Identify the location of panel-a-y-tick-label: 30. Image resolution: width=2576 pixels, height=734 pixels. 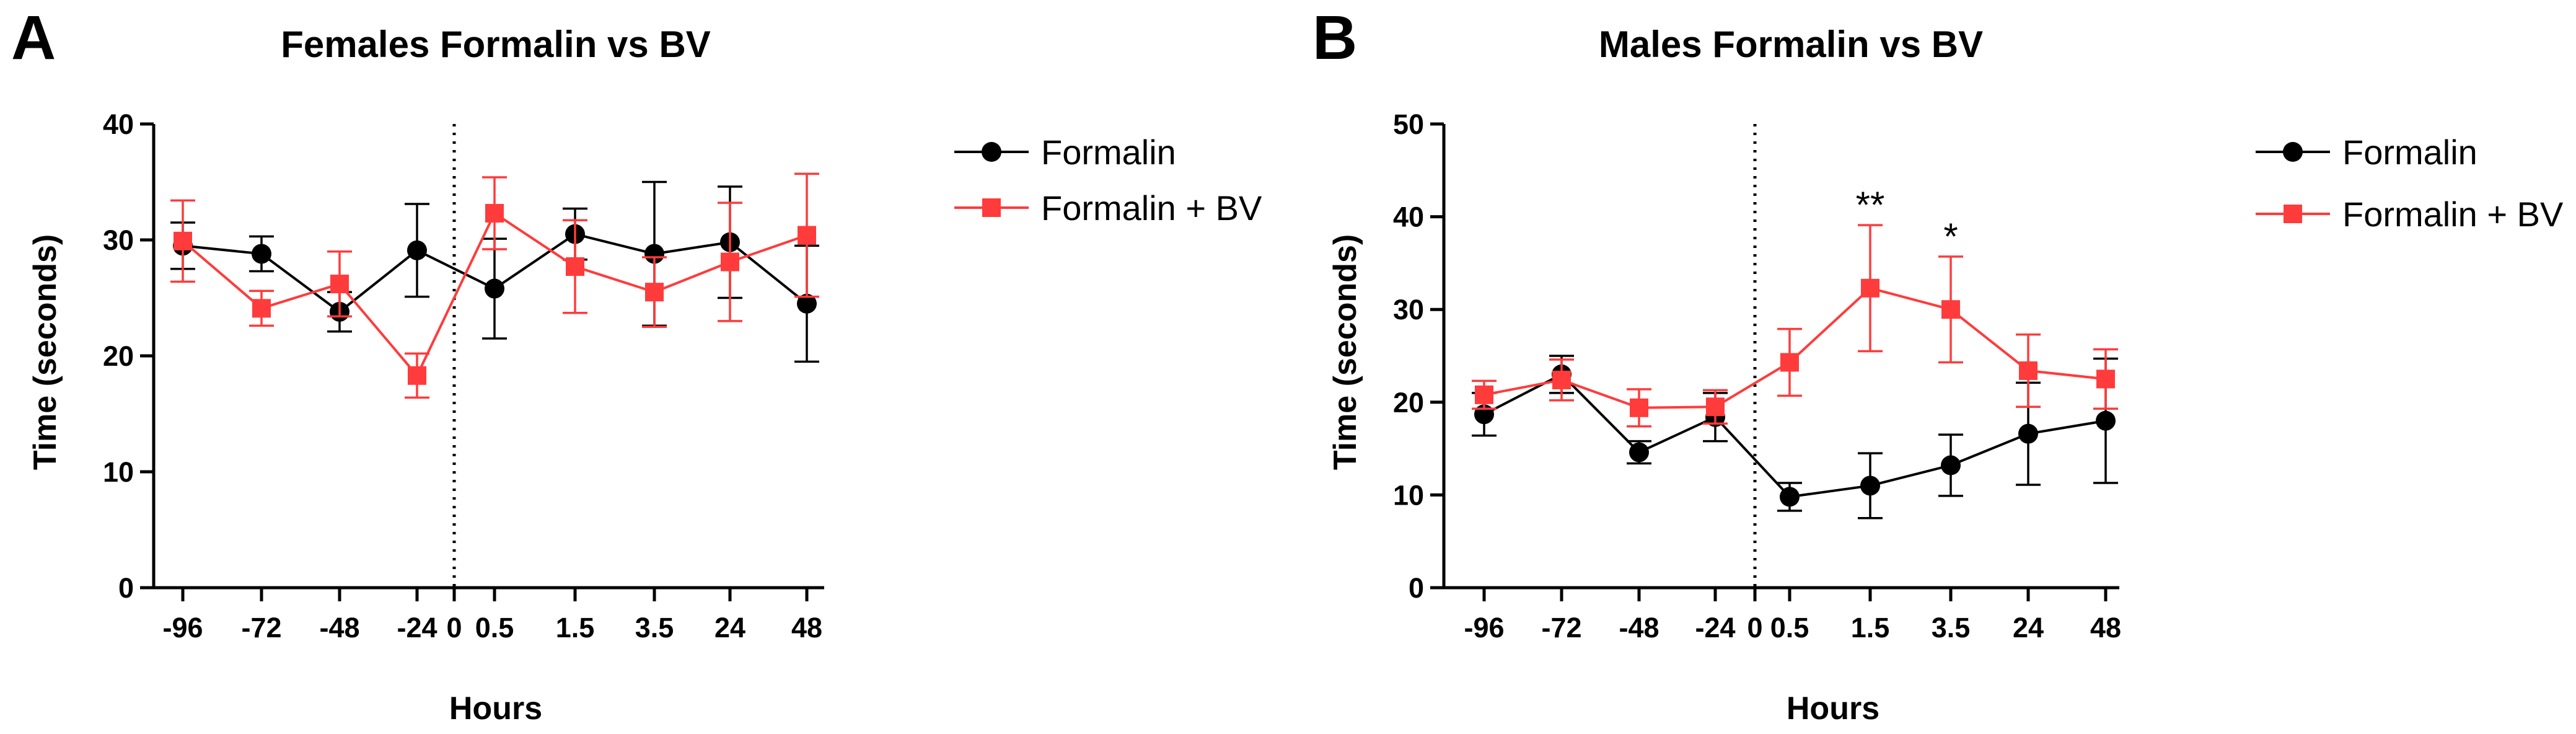
(119, 240).